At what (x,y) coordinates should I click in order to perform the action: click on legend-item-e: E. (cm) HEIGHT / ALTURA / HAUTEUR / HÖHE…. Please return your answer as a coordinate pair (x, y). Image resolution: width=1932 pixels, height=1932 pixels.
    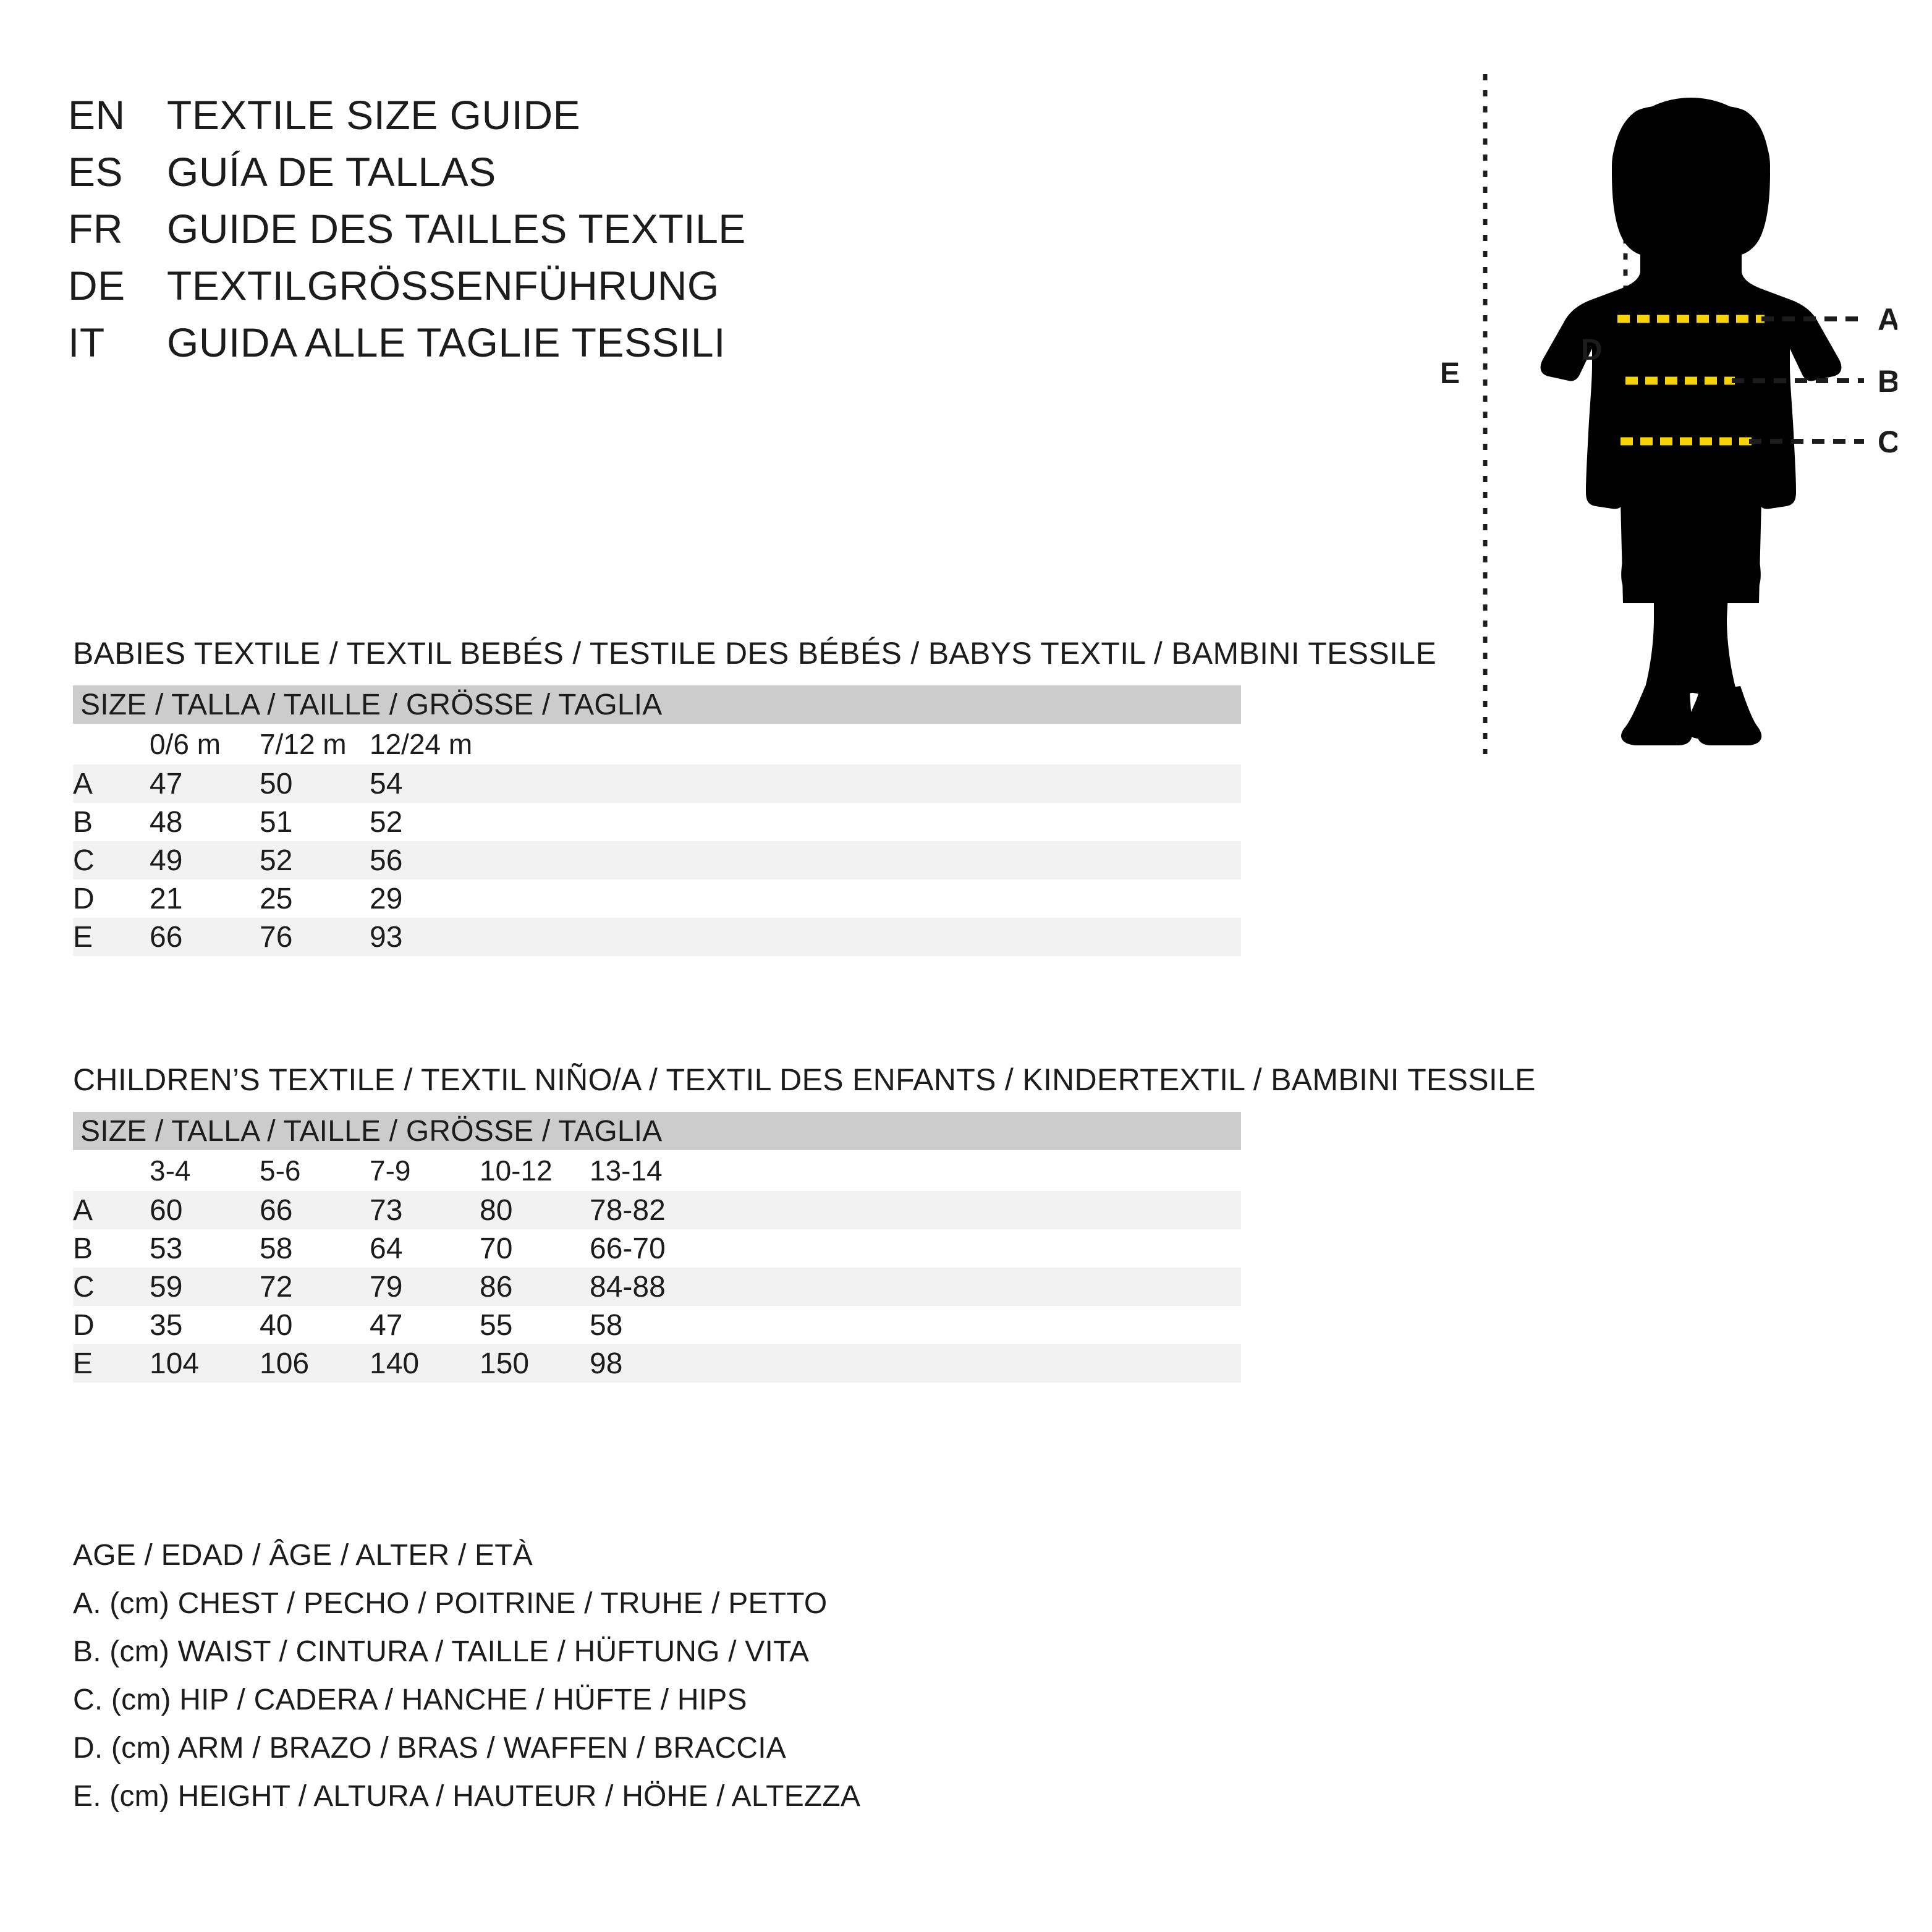
    Looking at the image, I should click on (467, 1796).